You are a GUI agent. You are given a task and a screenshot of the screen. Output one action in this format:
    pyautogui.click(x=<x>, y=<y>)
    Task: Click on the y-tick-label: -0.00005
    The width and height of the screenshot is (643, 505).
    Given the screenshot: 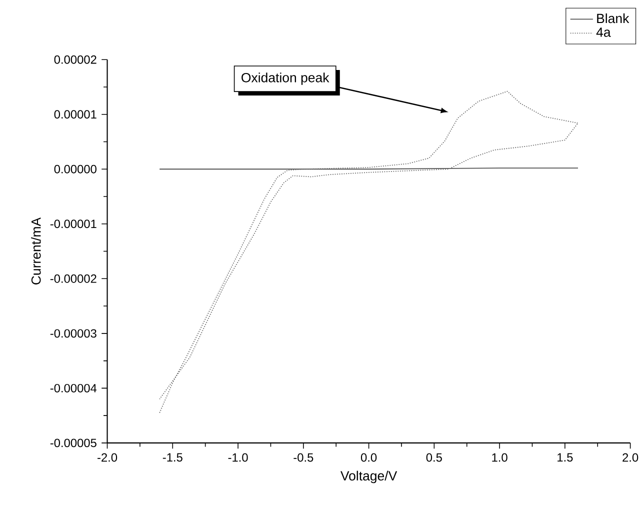 What is the action you would take?
    pyautogui.click(x=73, y=443)
    